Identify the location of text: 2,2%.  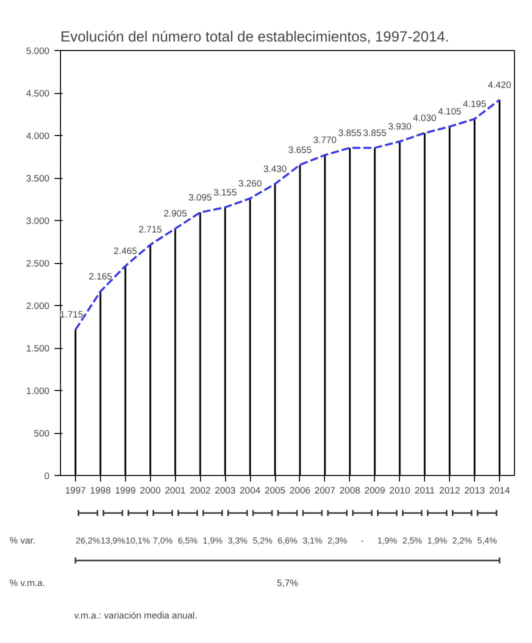
(462, 541).